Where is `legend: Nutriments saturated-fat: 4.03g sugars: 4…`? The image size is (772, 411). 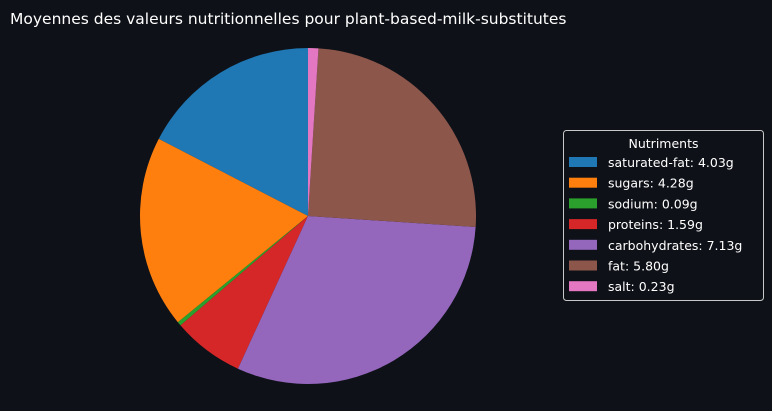 legend: Nutriments saturated-fat: 4.03g sugars: 4… is located at coordinates (663, 215).